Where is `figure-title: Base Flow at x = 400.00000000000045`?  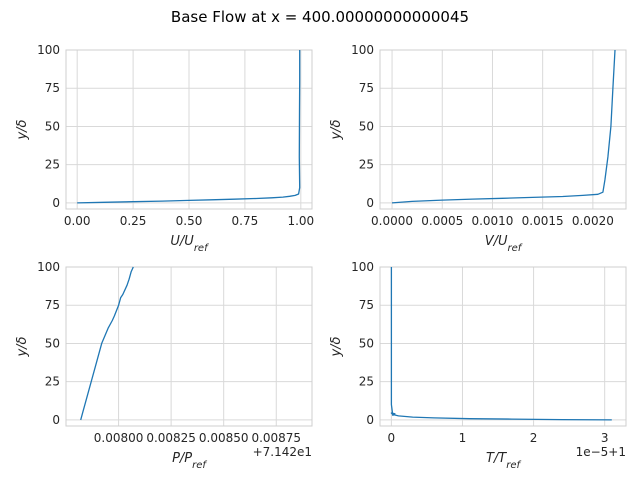 figure-title: Base Flow at x = 400.00000000000045 is located at coordinates (320, 17).